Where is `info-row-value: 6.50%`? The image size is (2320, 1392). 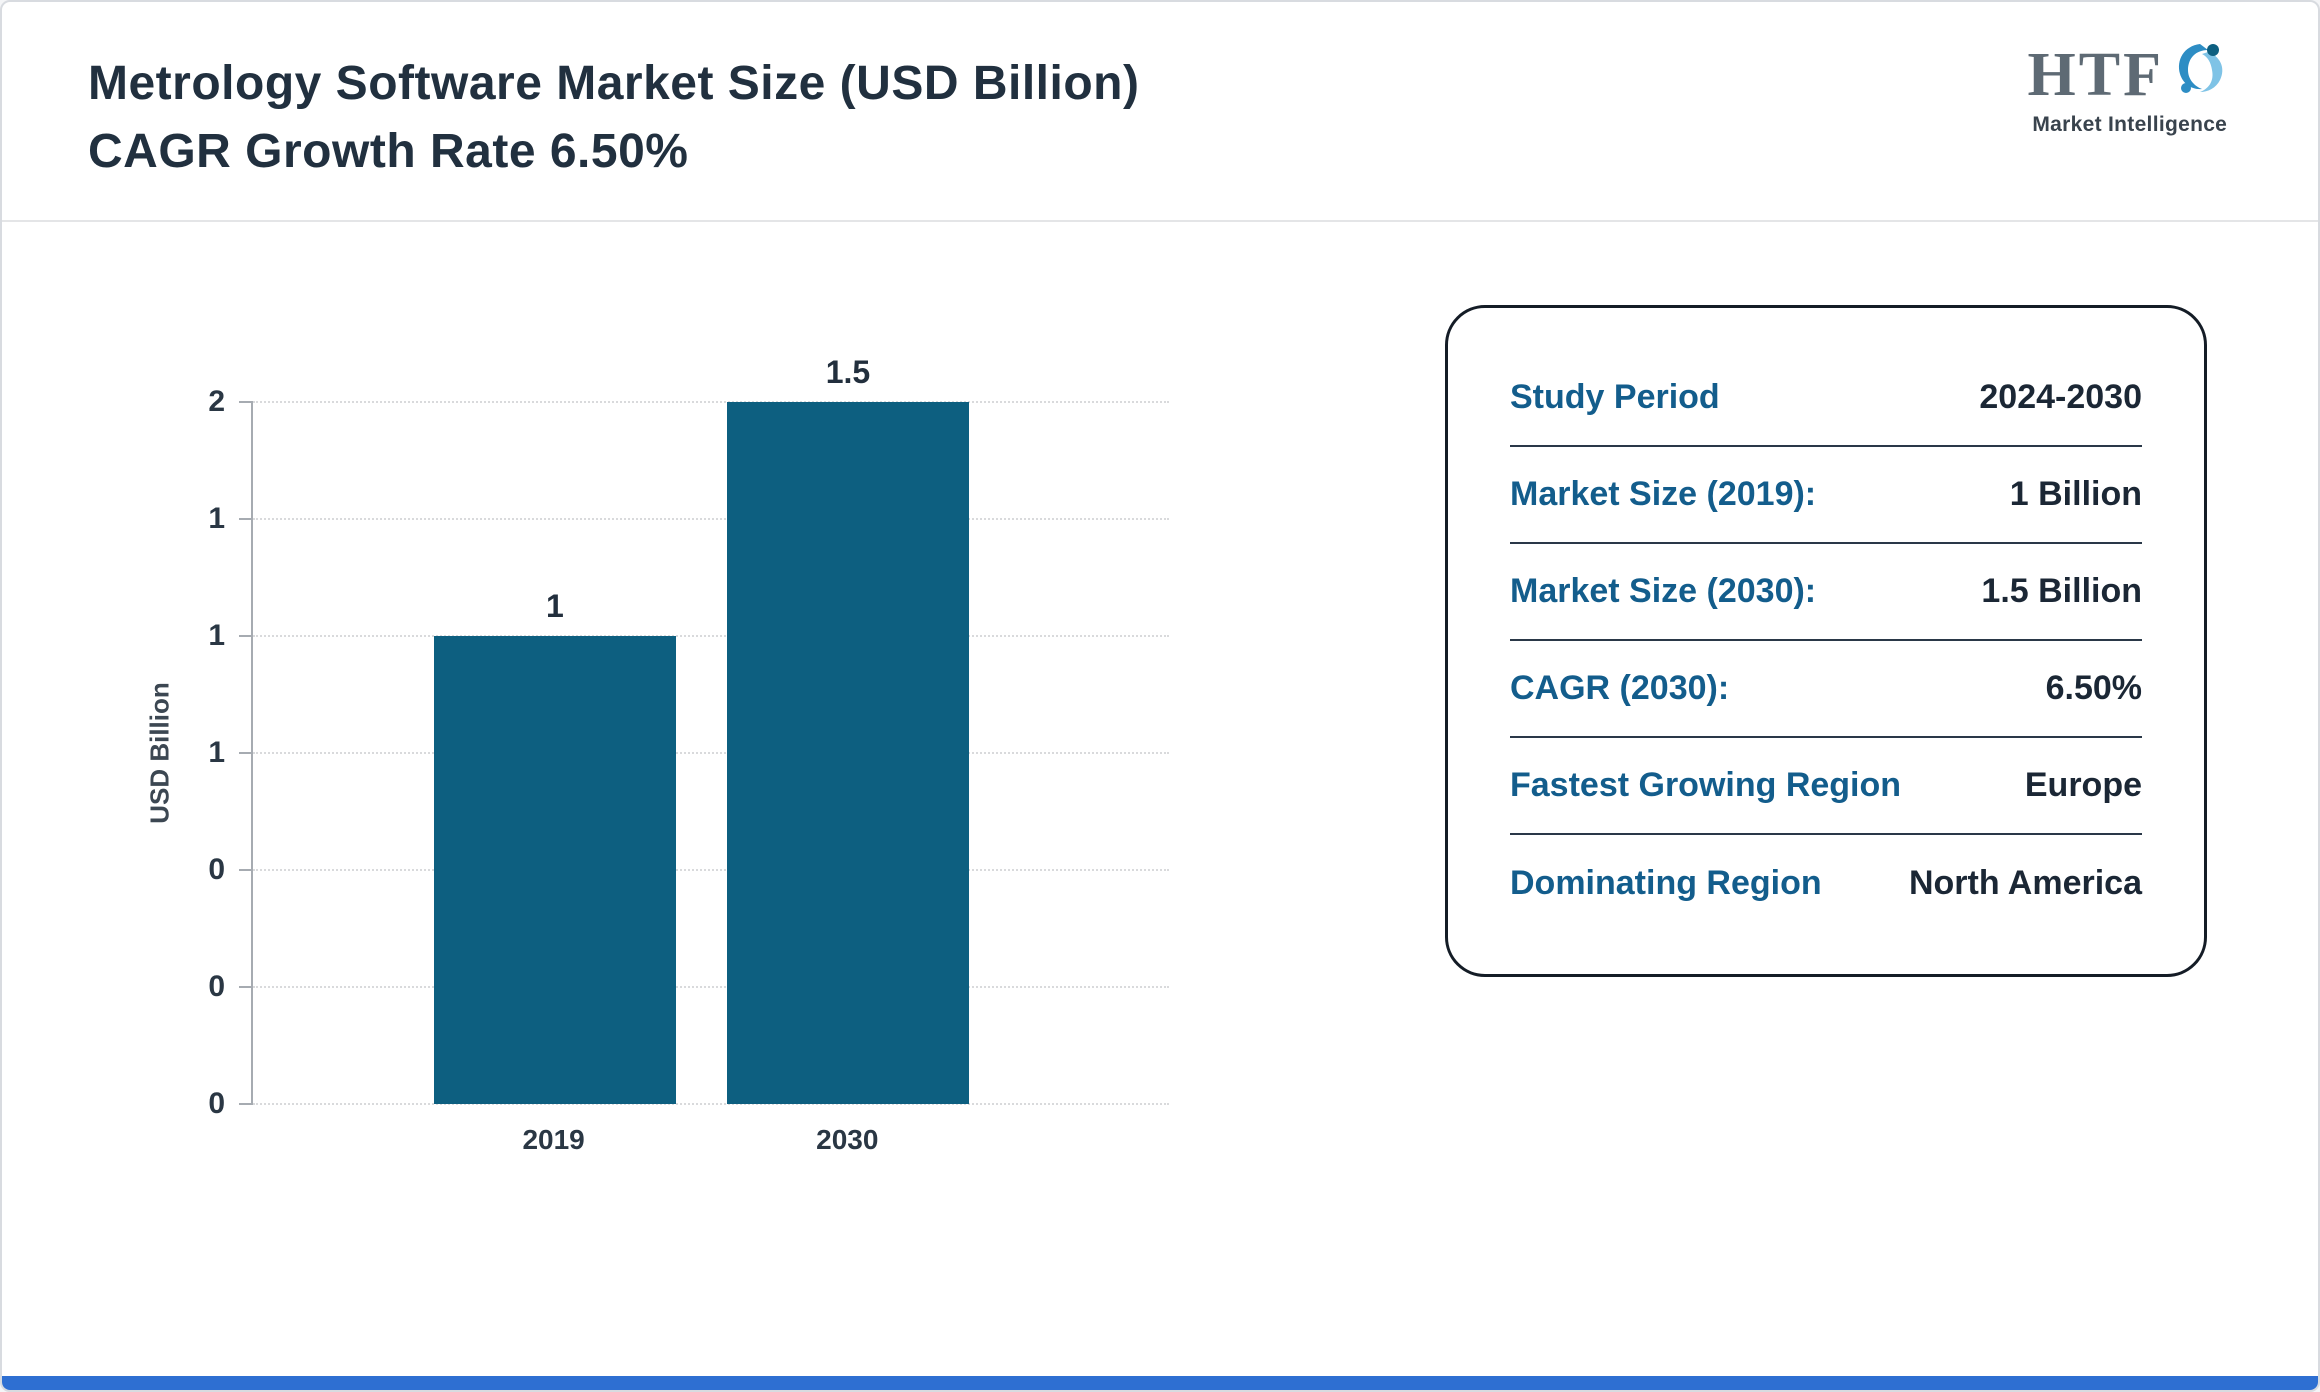 info-row-value: 6.50% is located at coordinates (2093, 688).